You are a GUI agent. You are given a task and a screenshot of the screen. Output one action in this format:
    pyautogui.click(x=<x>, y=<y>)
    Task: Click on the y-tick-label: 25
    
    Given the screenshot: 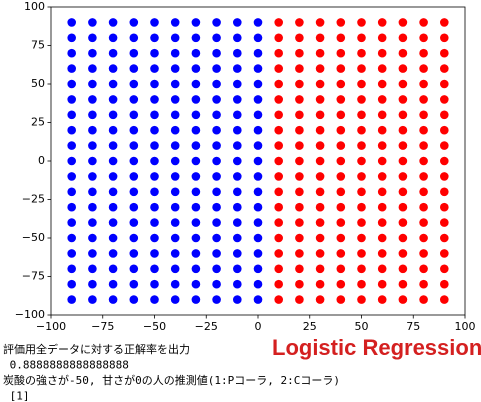 What is the action you would take?
    pyautogui.click(x=38, y=122)
    